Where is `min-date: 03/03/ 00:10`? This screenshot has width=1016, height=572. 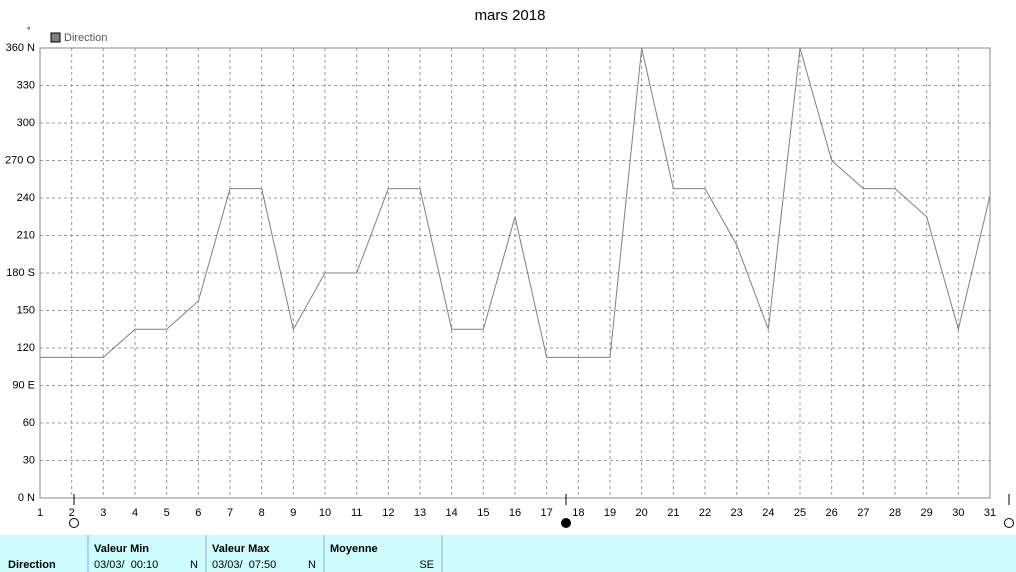
min-date: 03/03/ 00:10 is located at coordinates (126, 565).